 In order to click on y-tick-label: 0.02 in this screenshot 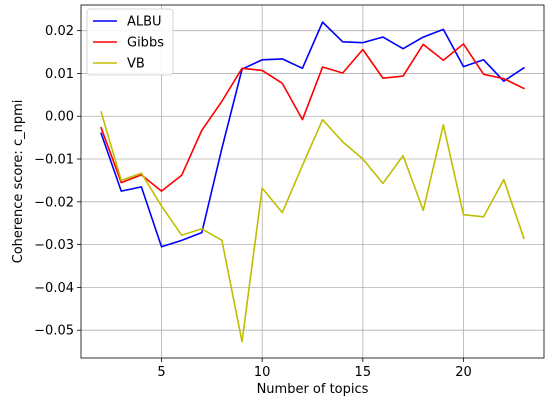, I will do `click(59, 31)`.